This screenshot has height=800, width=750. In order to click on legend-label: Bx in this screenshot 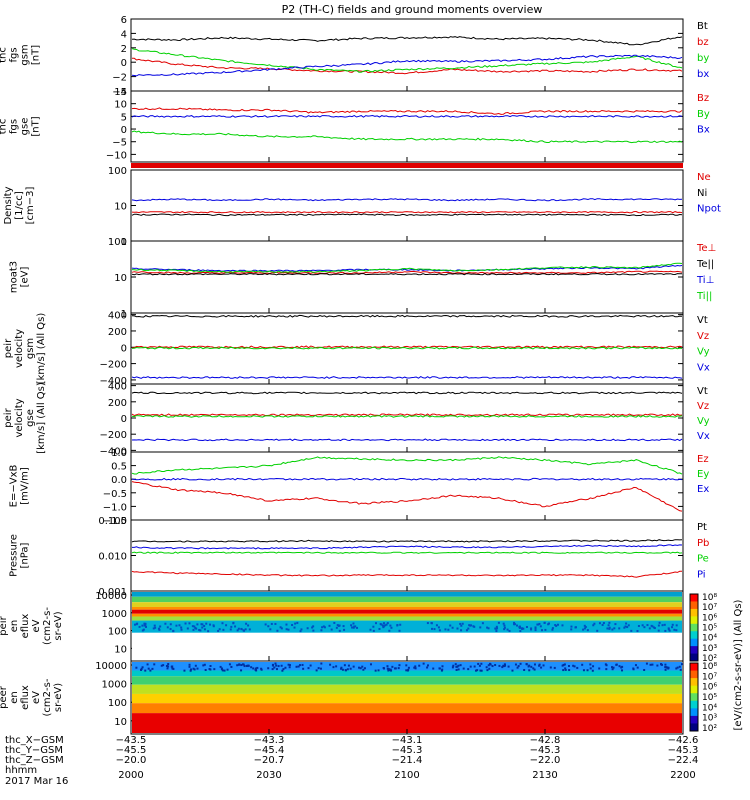, I will do `click(703, 130)`.